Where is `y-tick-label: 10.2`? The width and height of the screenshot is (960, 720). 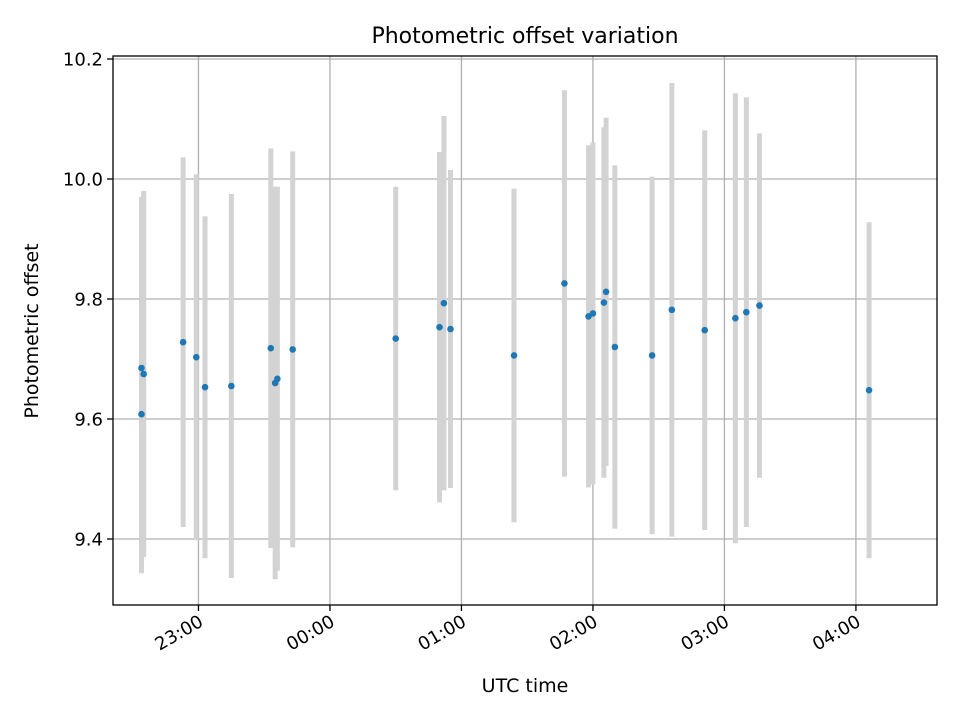 y-tick-label: 10.2 is located at coordinates (83, 60).